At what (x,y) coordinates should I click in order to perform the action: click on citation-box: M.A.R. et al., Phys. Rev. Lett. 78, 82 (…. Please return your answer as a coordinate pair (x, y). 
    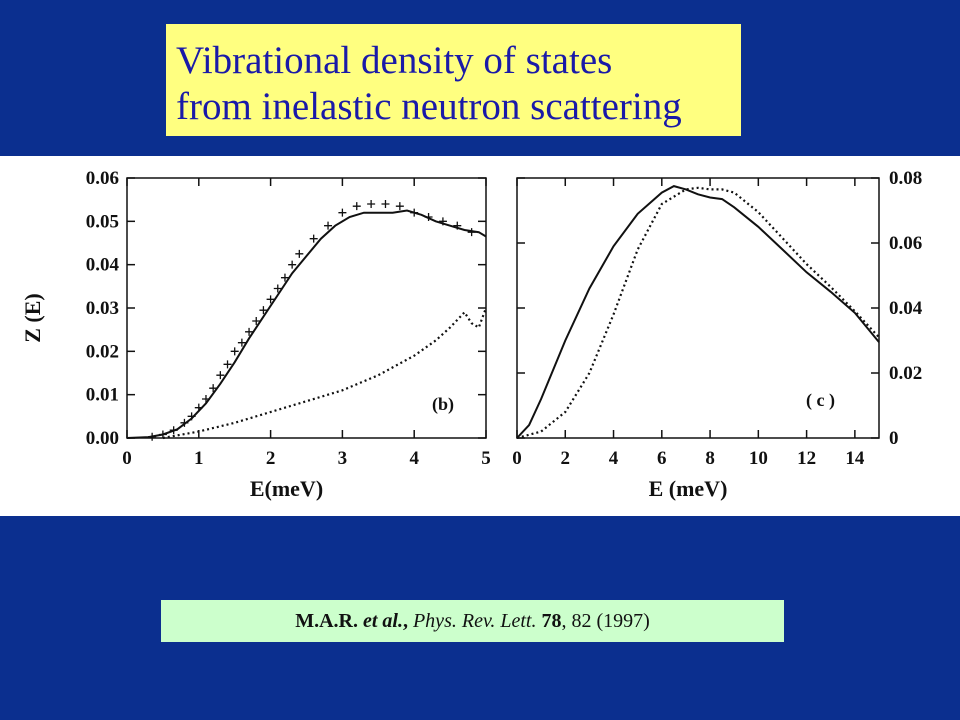
    Looking at the image, I should click on (472, 621).